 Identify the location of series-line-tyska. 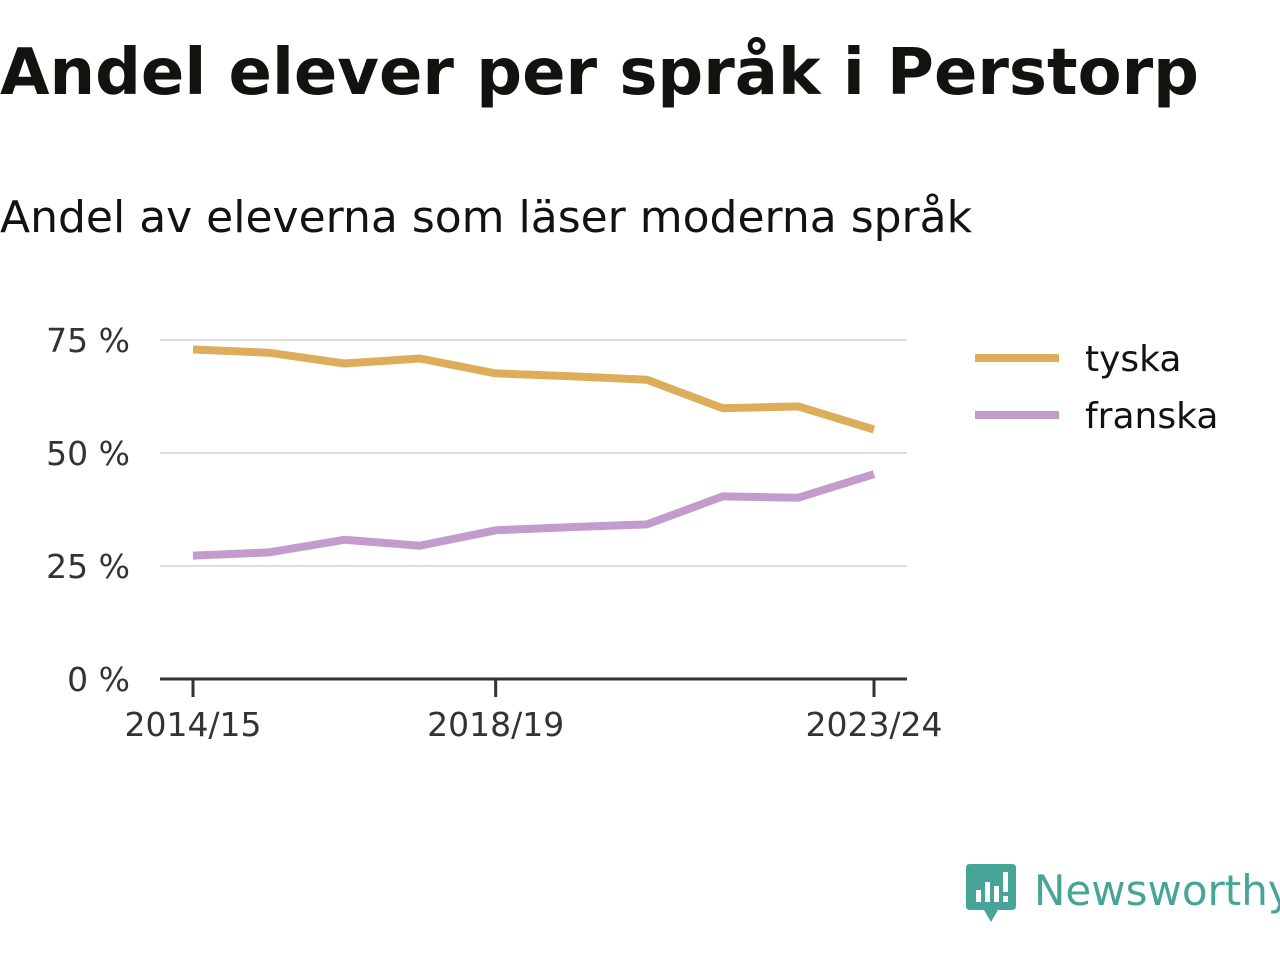
(534, 389).